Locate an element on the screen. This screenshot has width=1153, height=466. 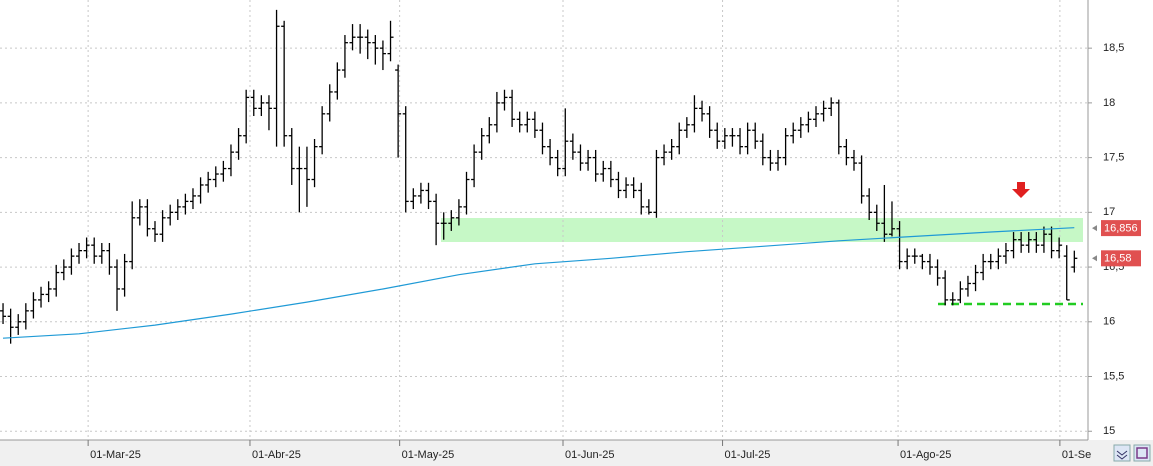
x-tick-label: 01-Jun-25 is located at coordinates (590, 455).